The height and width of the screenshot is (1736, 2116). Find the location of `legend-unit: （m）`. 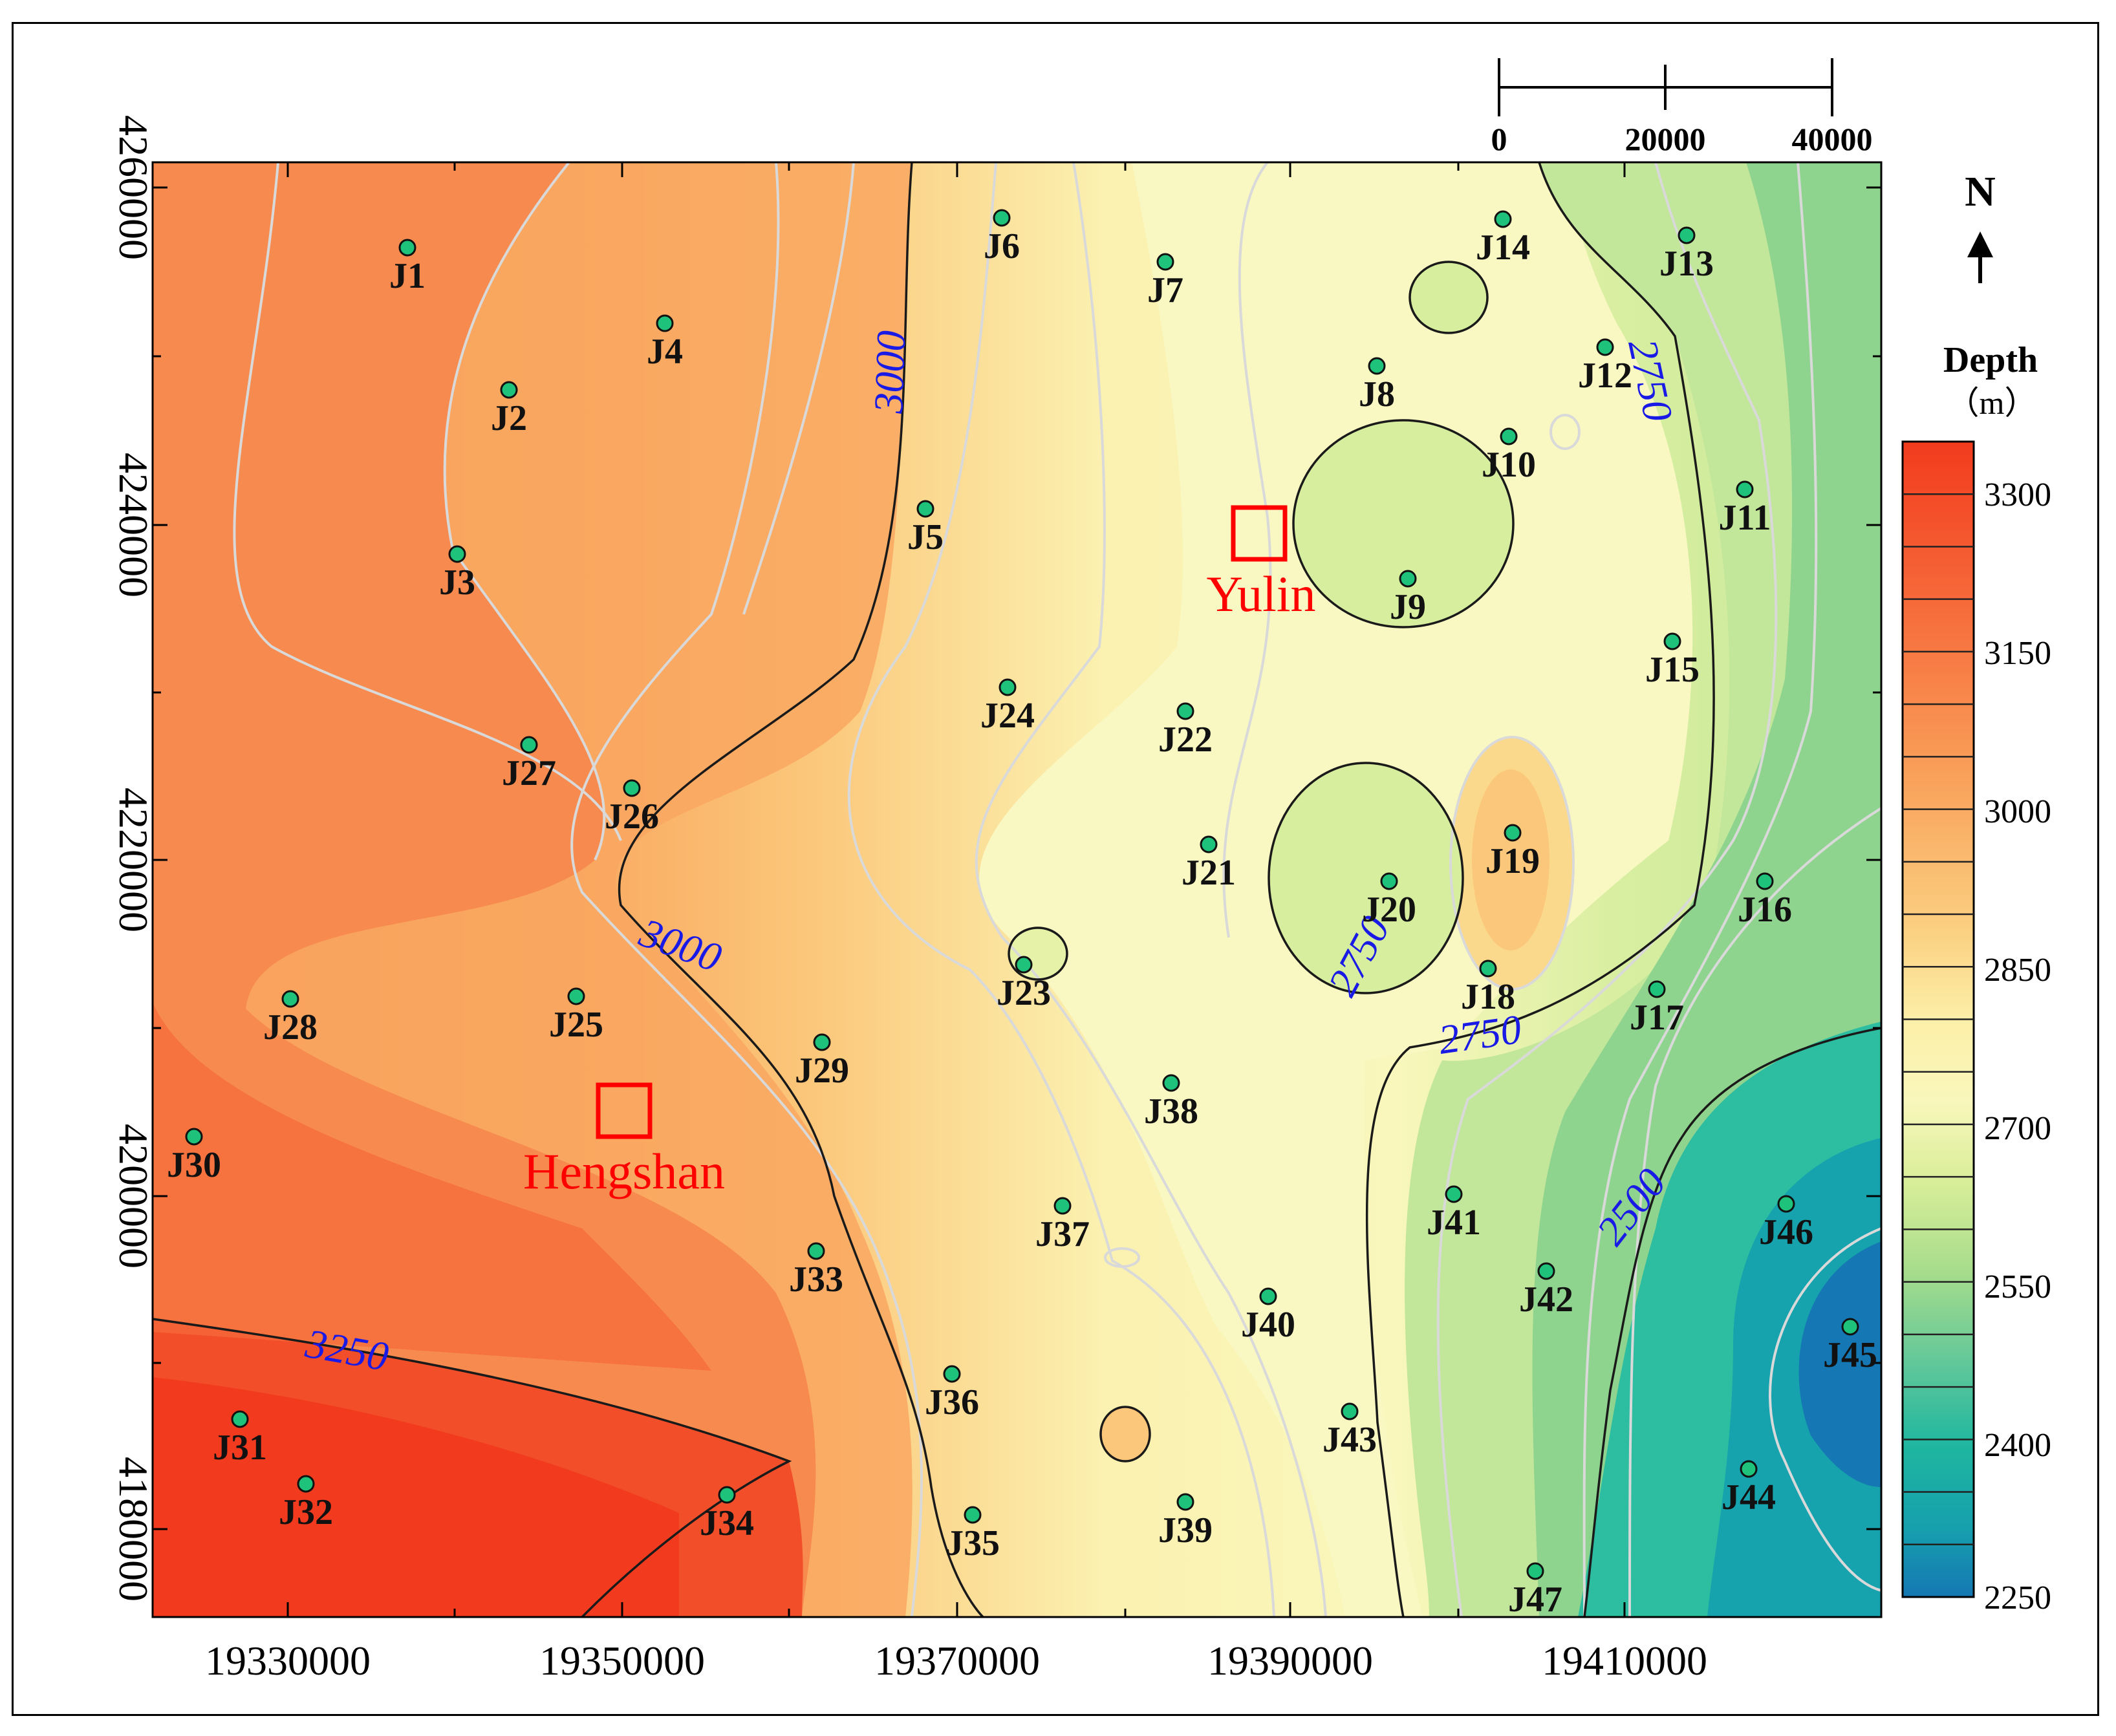

legend-unit: （m） is located at coordinates (1992, 403).